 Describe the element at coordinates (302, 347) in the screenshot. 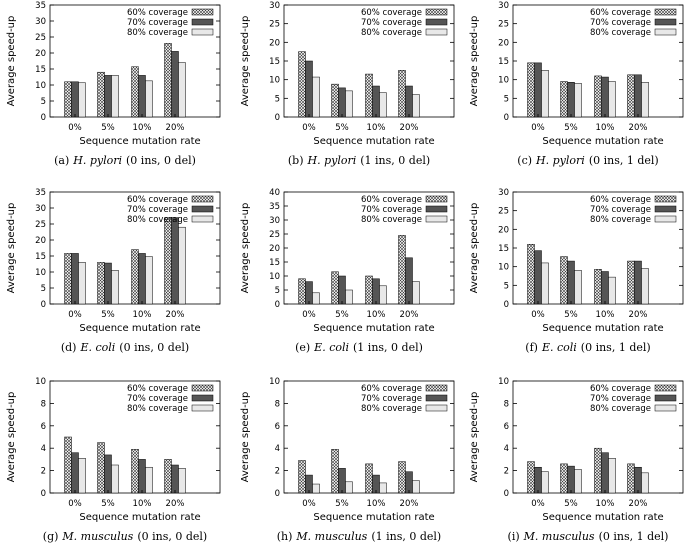

I see `caption-label: (e)` at that location.